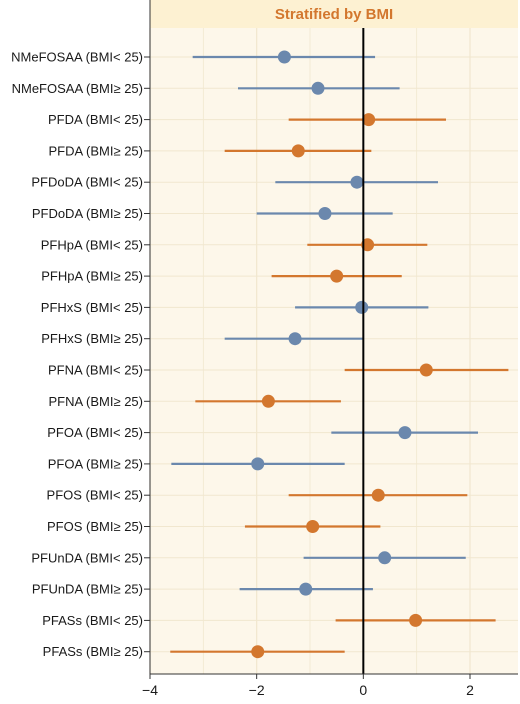  What do you see at coordinates (92, 307) in the screenshot?
I see `y-tick-label: PFHxS (BMI< 25)` at bounding box center [92, 307].